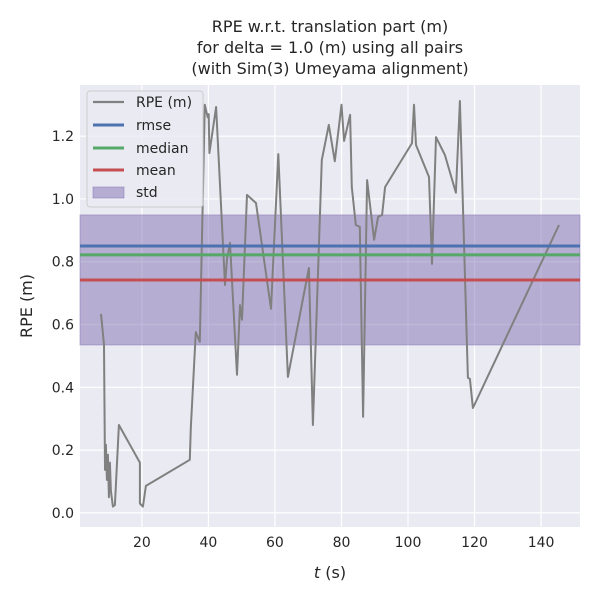 The image size is (600, 604). Describe the element at coordinates (164, 103) in the screenshot. I see `legend-rpe-label: RPE (m)` at that location.